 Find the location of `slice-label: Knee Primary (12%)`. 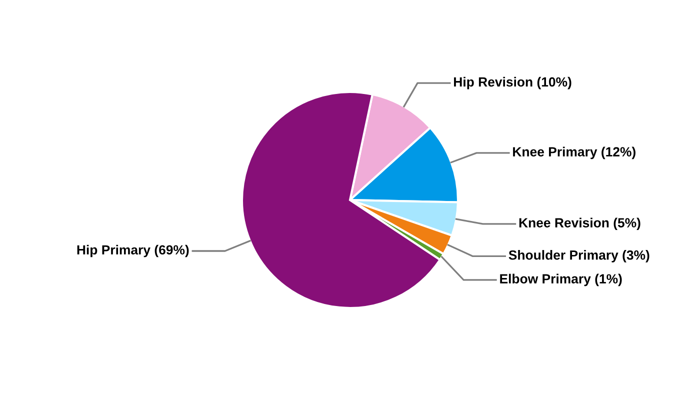

slice-label: Knee Primary (12%) is located at coordinates (574, 153).